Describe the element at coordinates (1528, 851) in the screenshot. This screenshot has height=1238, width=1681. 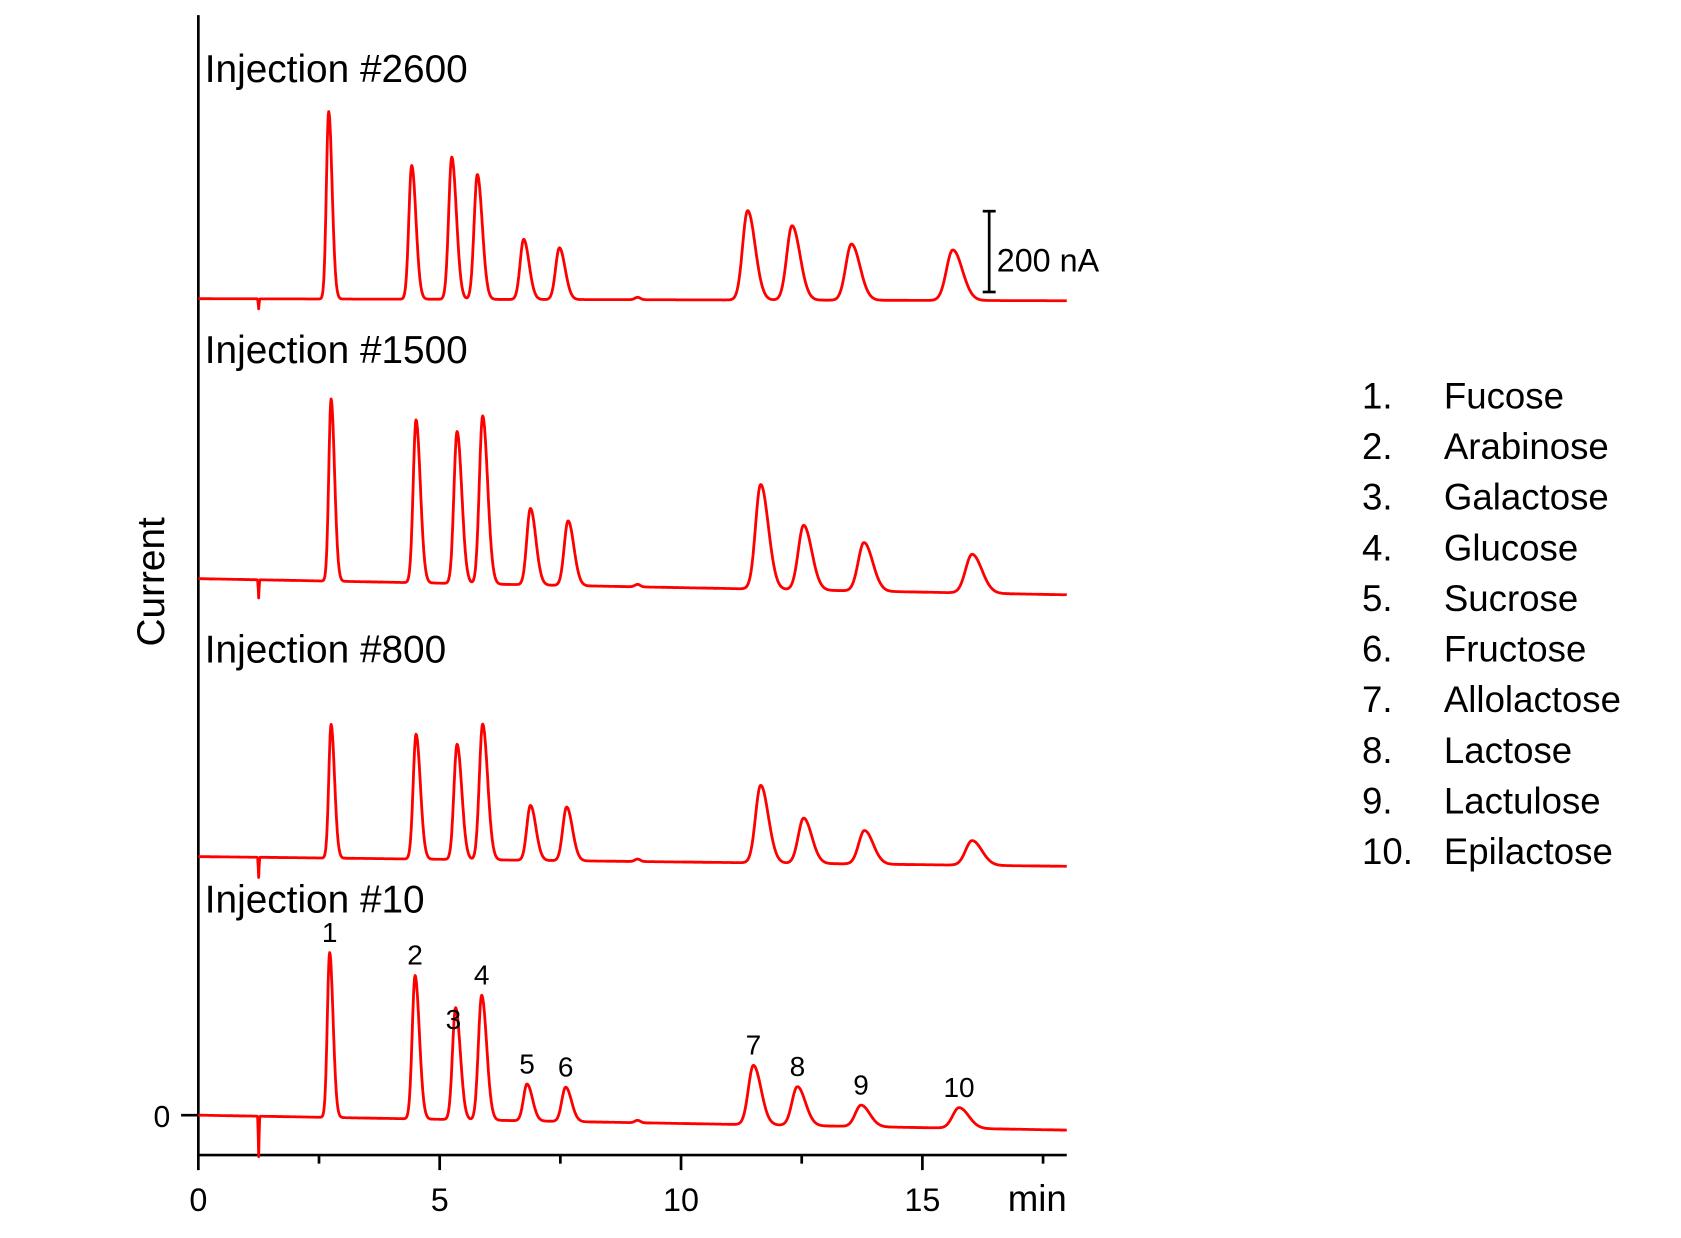
I see `legend-compound: Epilactose` at that location.